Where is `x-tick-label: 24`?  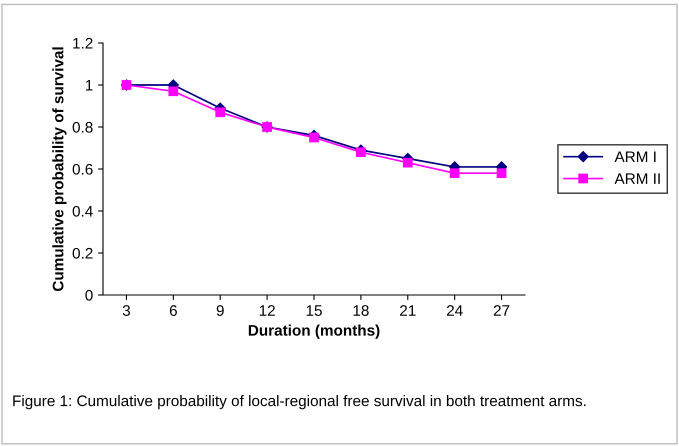
x-tick-label: 24 is located at coordinates (454, 310).